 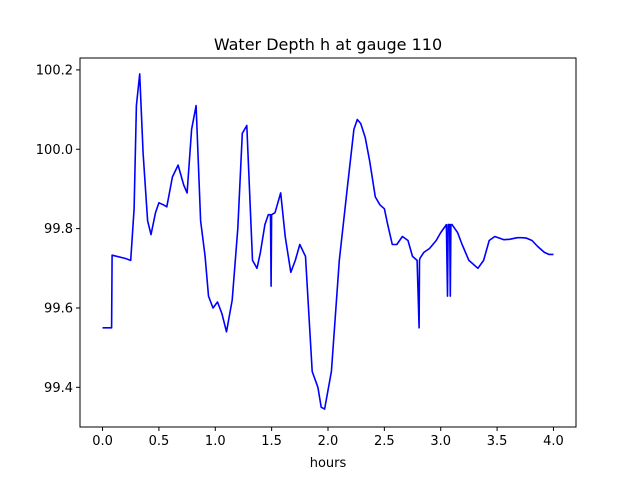 I want to click on x-tick-label: 3.0, so click(x=440, y=441).